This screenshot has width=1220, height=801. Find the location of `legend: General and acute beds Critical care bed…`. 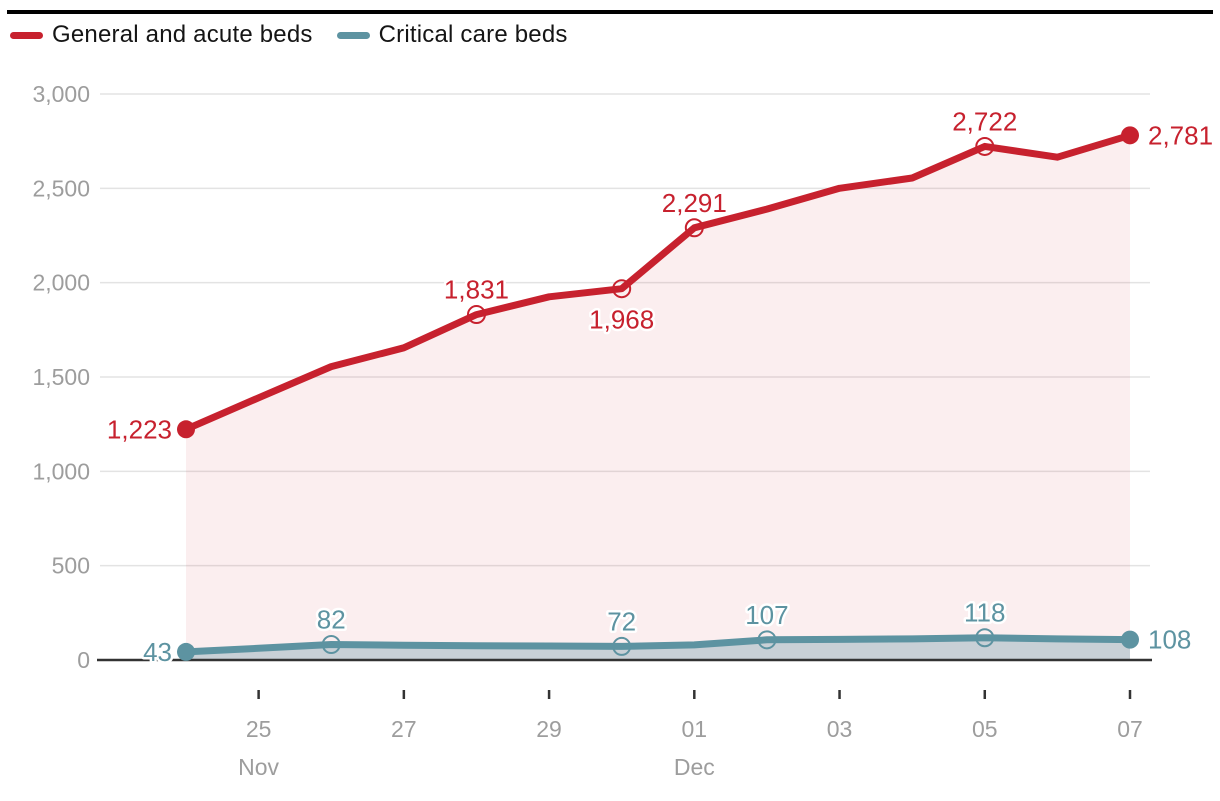

legend: General and acute beds Critical care bed… is located at coordinates (289, 35).